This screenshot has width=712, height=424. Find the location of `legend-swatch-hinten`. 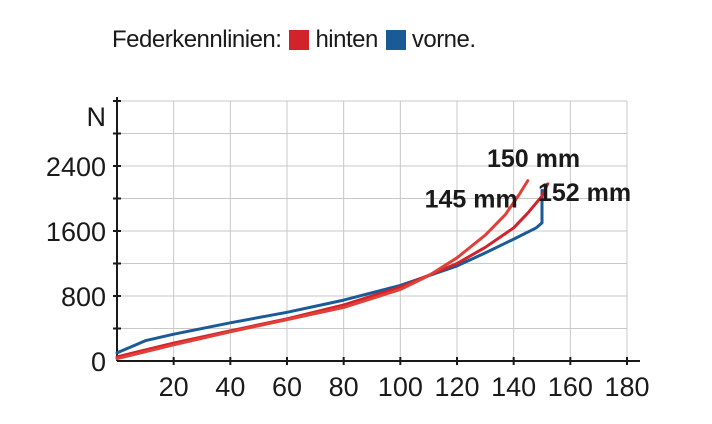

legend-swatch-hinten is located at coordinates (299, 40).